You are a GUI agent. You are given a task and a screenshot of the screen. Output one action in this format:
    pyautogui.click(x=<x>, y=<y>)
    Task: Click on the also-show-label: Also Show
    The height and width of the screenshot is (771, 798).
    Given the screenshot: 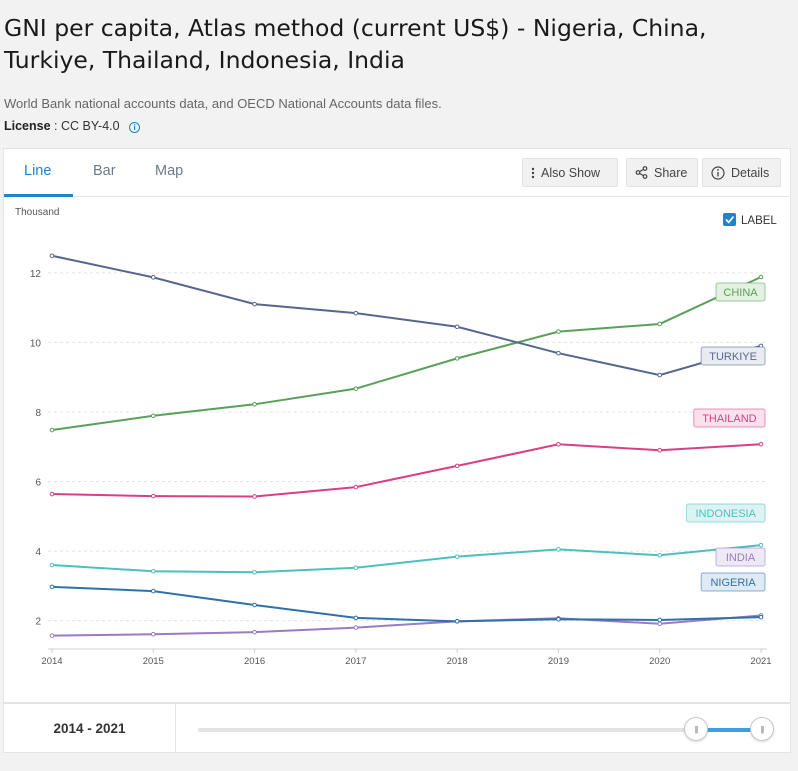 What is the action you would take?
    pyautogui.click(x=571, y=172)
    